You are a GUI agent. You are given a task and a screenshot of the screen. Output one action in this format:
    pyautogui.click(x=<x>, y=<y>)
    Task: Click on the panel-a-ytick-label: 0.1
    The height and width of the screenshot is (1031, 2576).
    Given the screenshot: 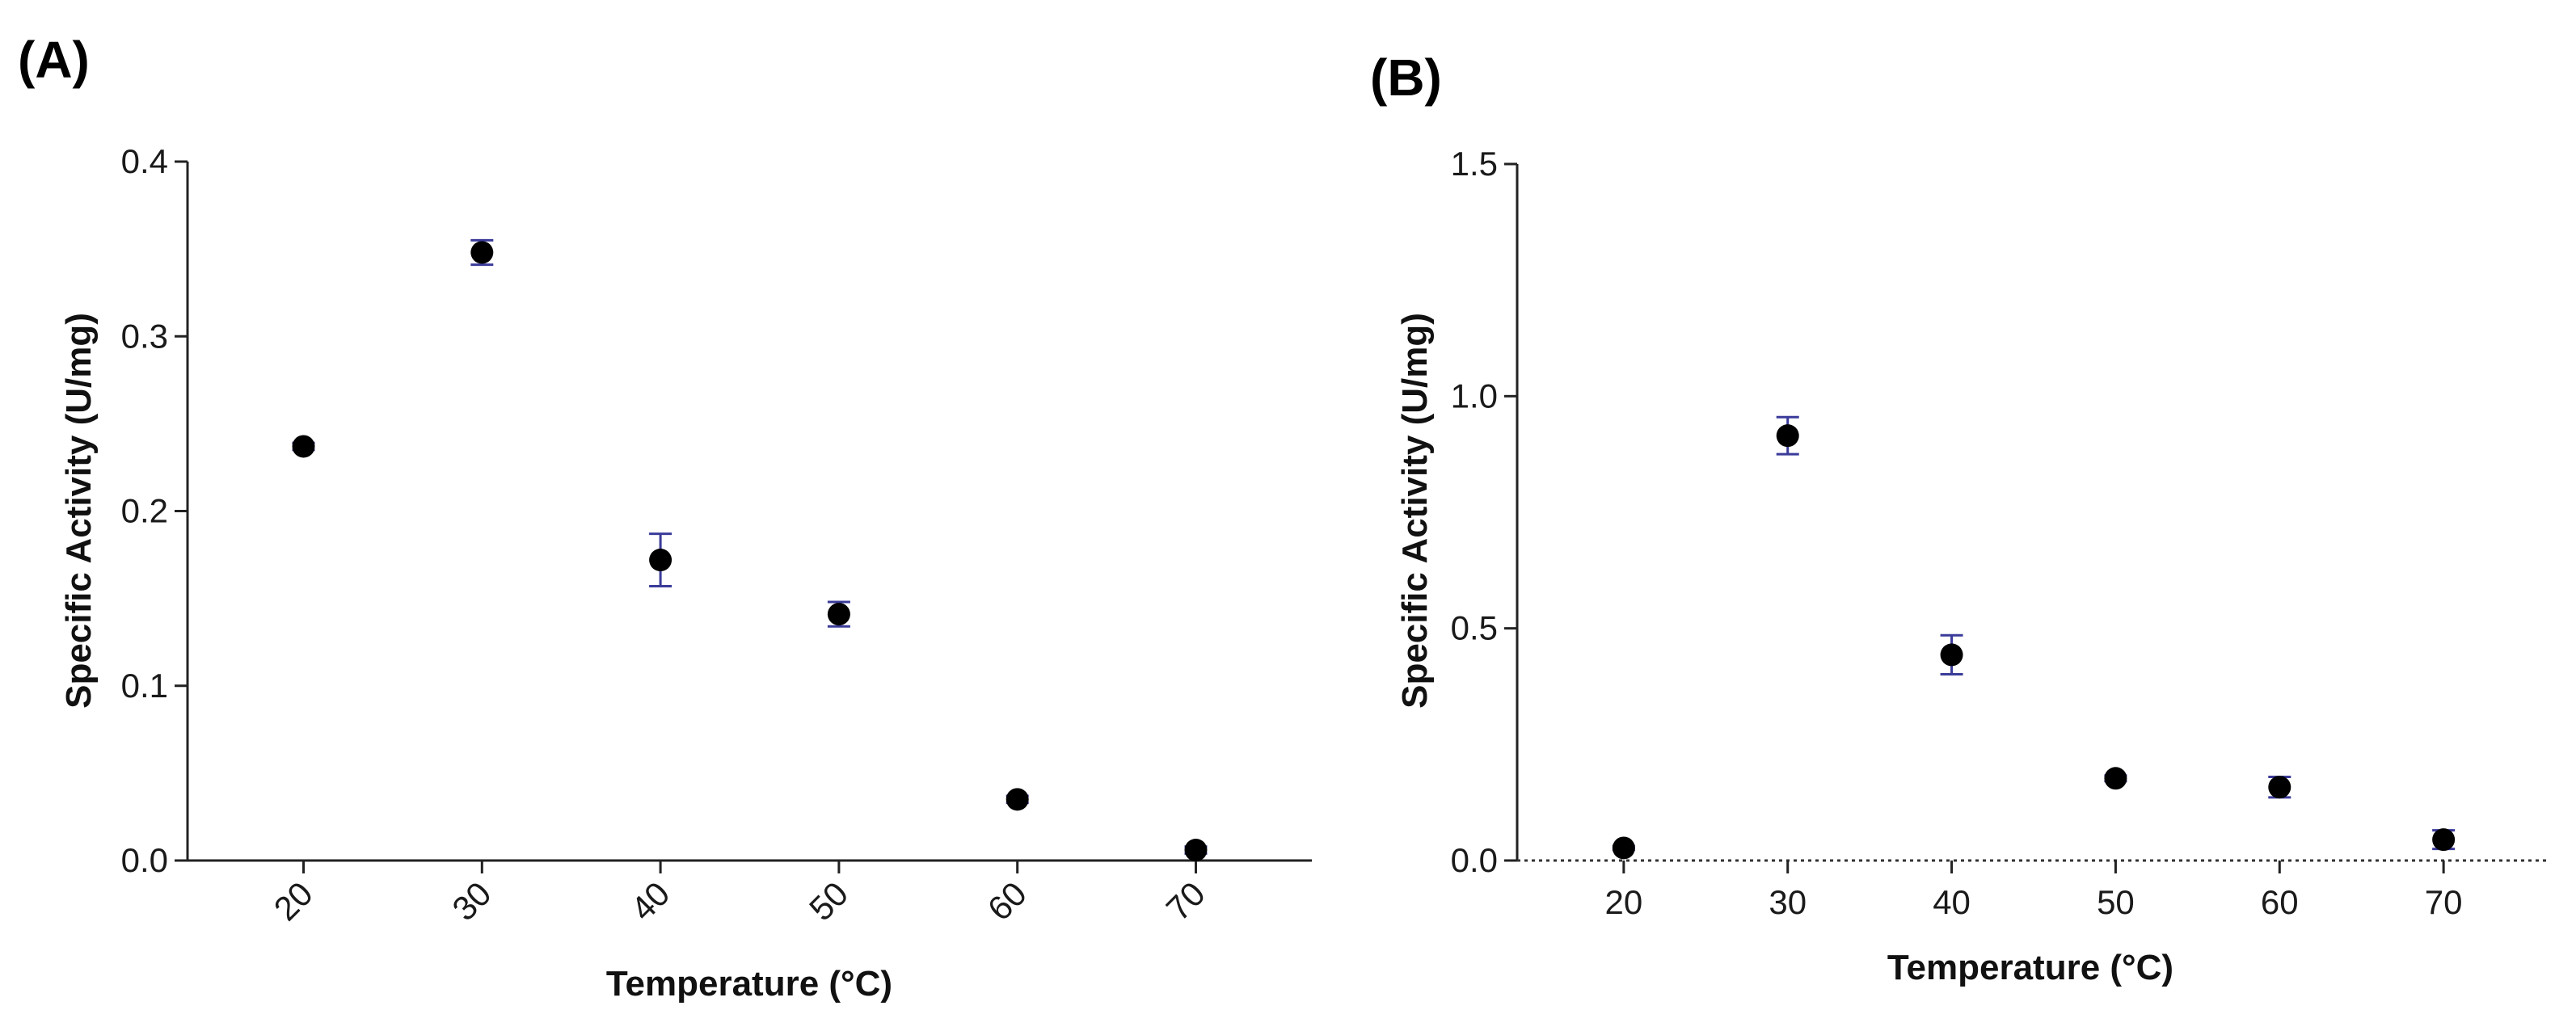 What is the action you would take?
    pyautogui.click(x=144, y=686)
    